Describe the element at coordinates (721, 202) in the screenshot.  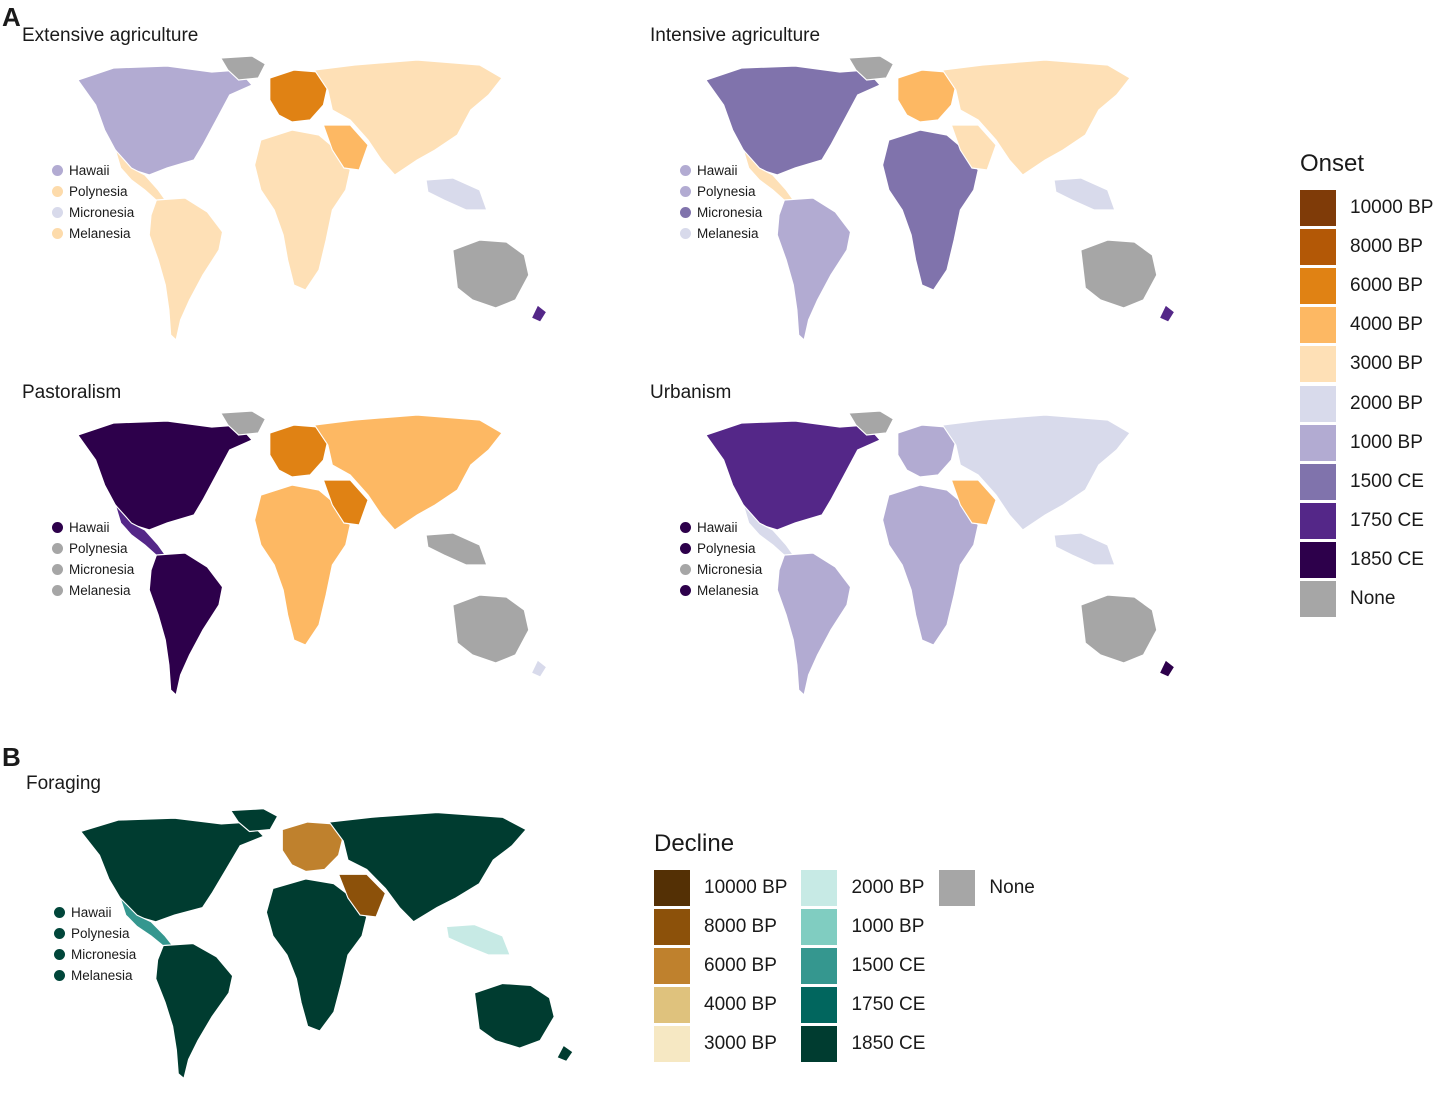
I see `island-legend-intensive: Hawaii Polynesia Micronesia Melanesia` at that location.